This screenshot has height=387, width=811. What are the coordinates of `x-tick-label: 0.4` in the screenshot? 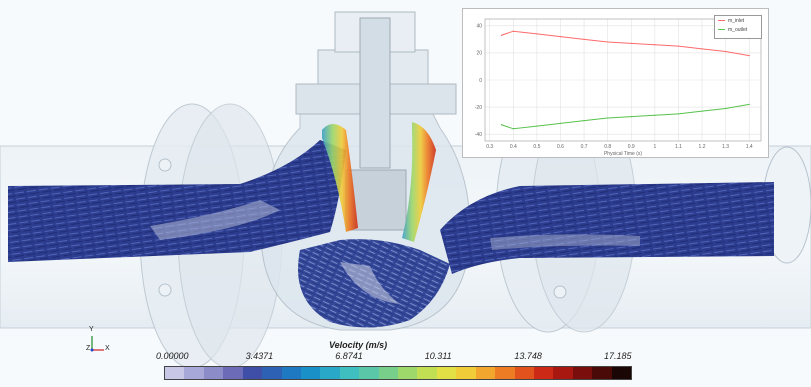 It's located at (513, 147).